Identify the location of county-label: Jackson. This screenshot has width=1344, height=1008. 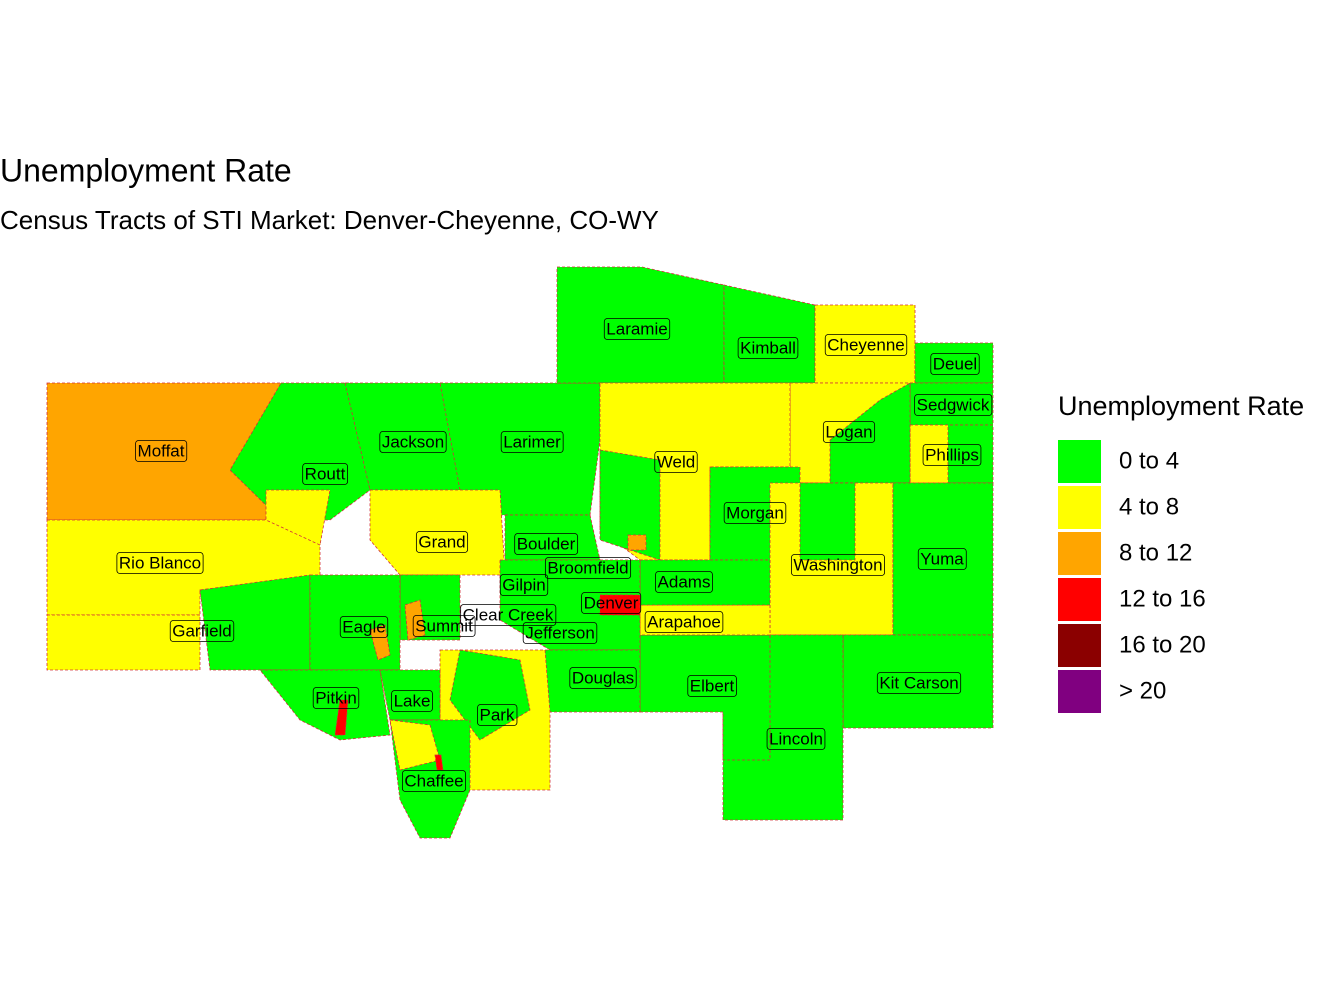
(413, 441).